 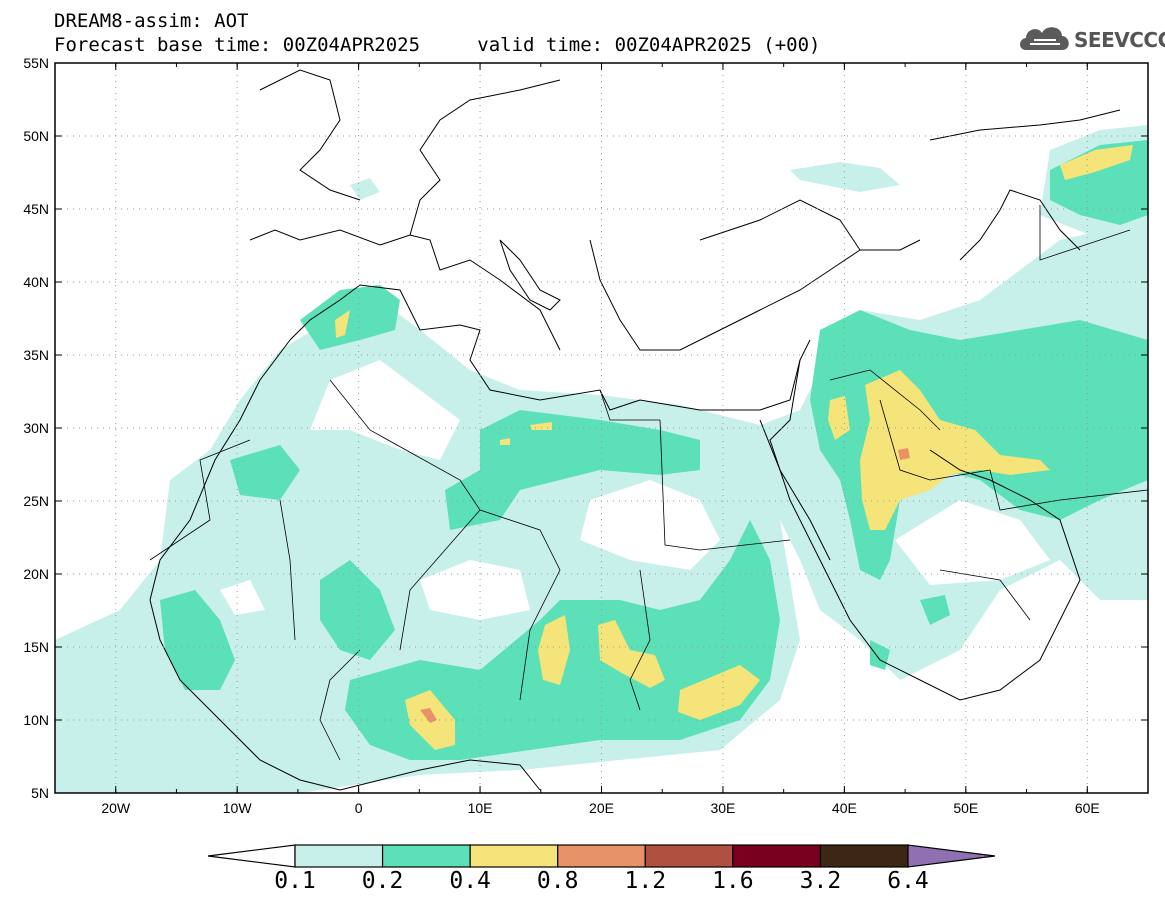 What do you see at coordinates (36, 501) in the screenshot?
I see `lat-tick-label: 25N` at bounding box center [36, 501].